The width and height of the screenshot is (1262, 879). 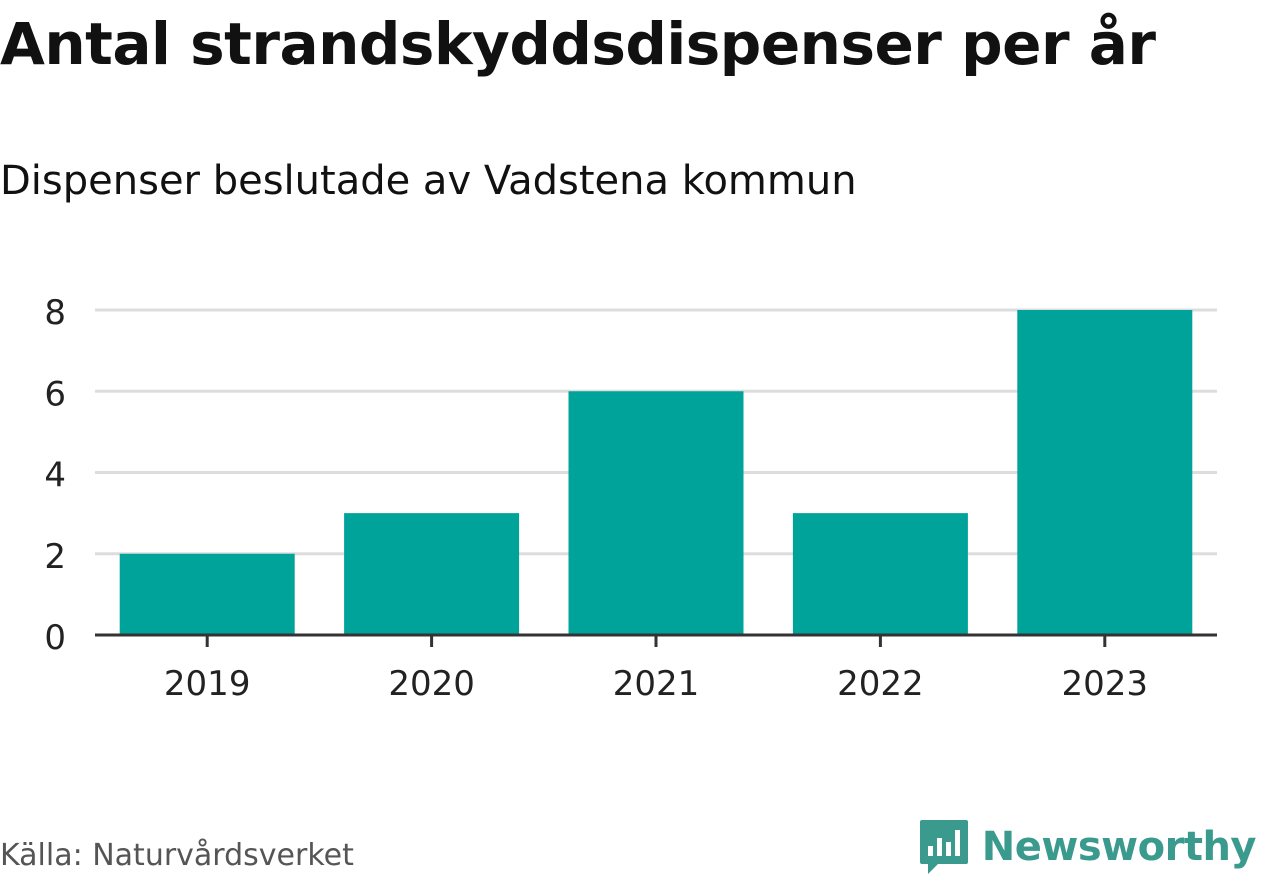 What do you see at coordinates (177, 855) in the screenshot?
I see `source-note: Källa: Naturvårdsverket` at bounding box center [177, 855].